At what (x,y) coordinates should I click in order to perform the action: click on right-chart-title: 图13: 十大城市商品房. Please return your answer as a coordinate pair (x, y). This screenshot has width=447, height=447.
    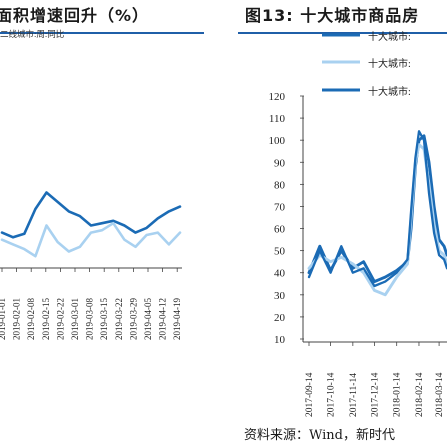
    Looking at the image, I should click on (332, 15).